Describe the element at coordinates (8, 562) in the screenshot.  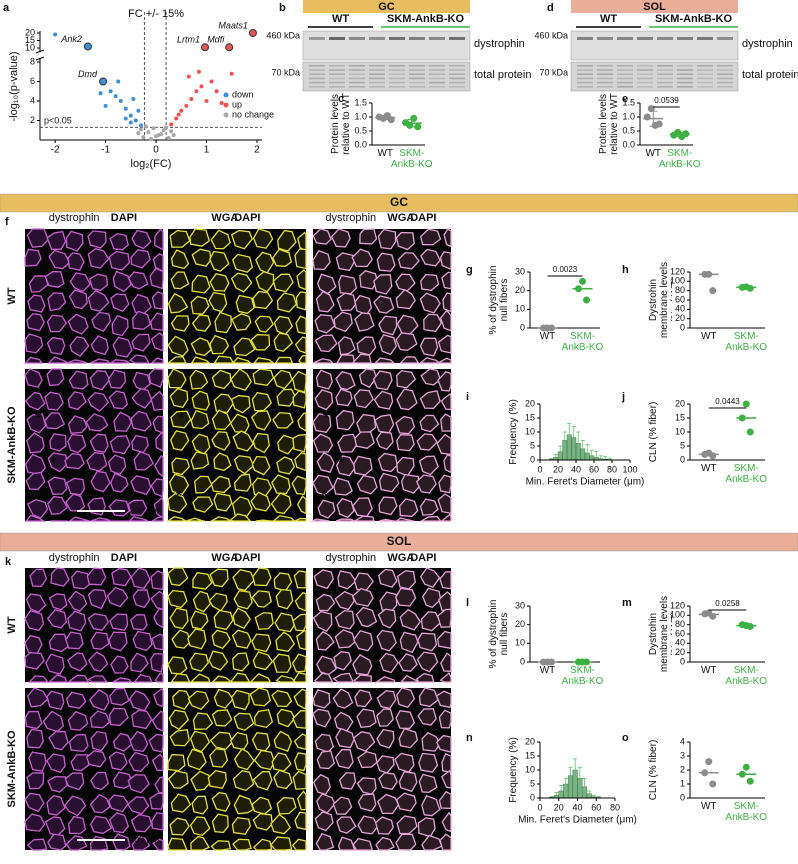
I see `panel-letter: k` at that location.